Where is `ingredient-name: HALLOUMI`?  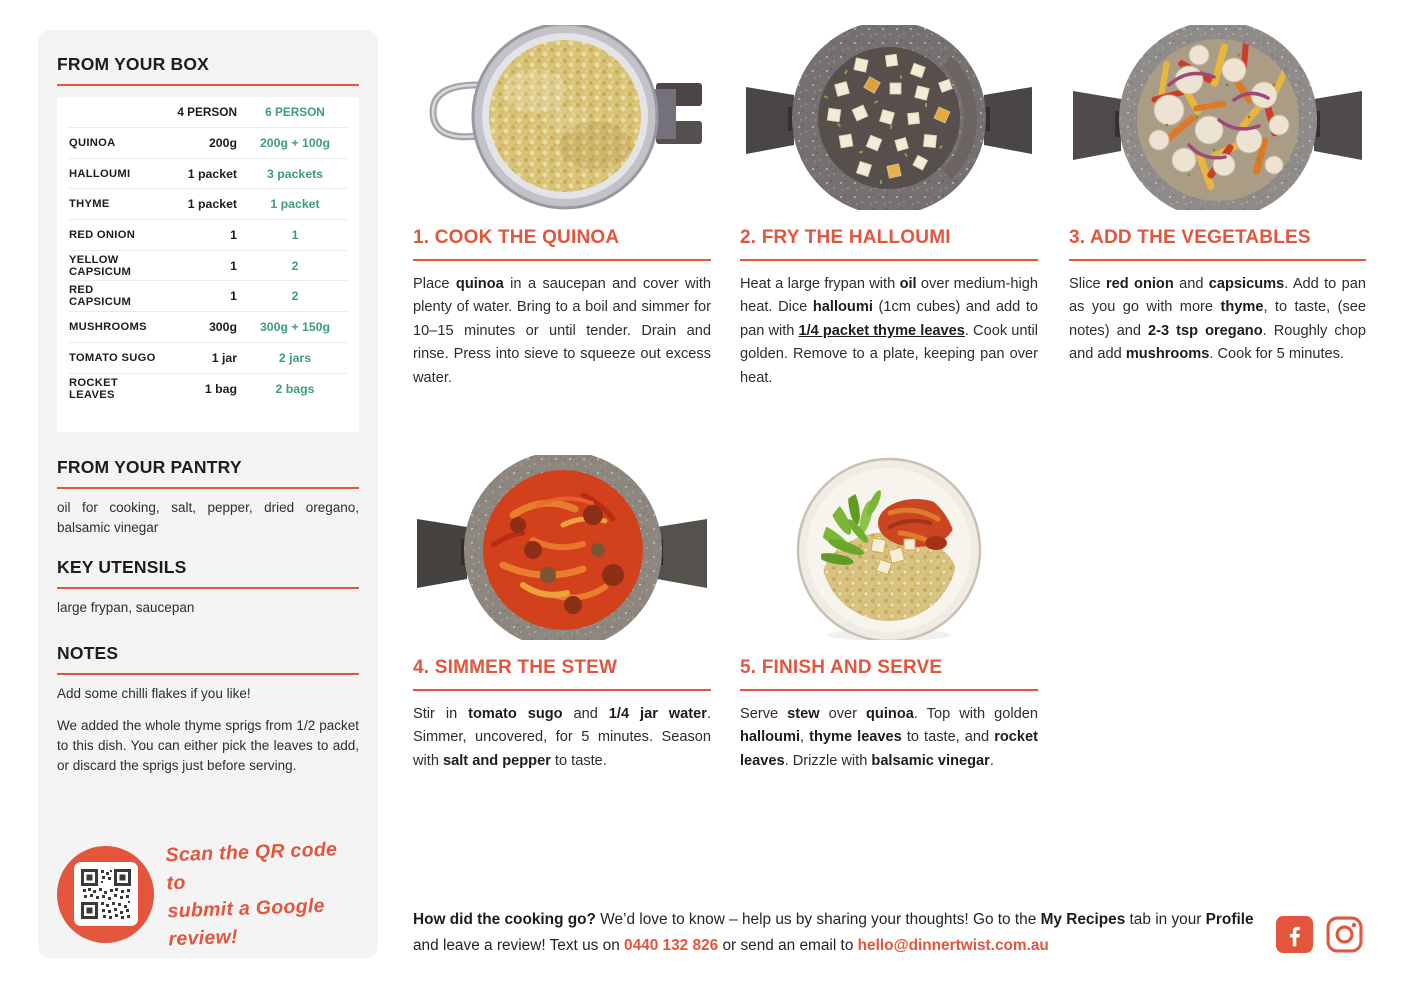 ingredient-name: HALLOUMI is located at coordinates (100, 173).